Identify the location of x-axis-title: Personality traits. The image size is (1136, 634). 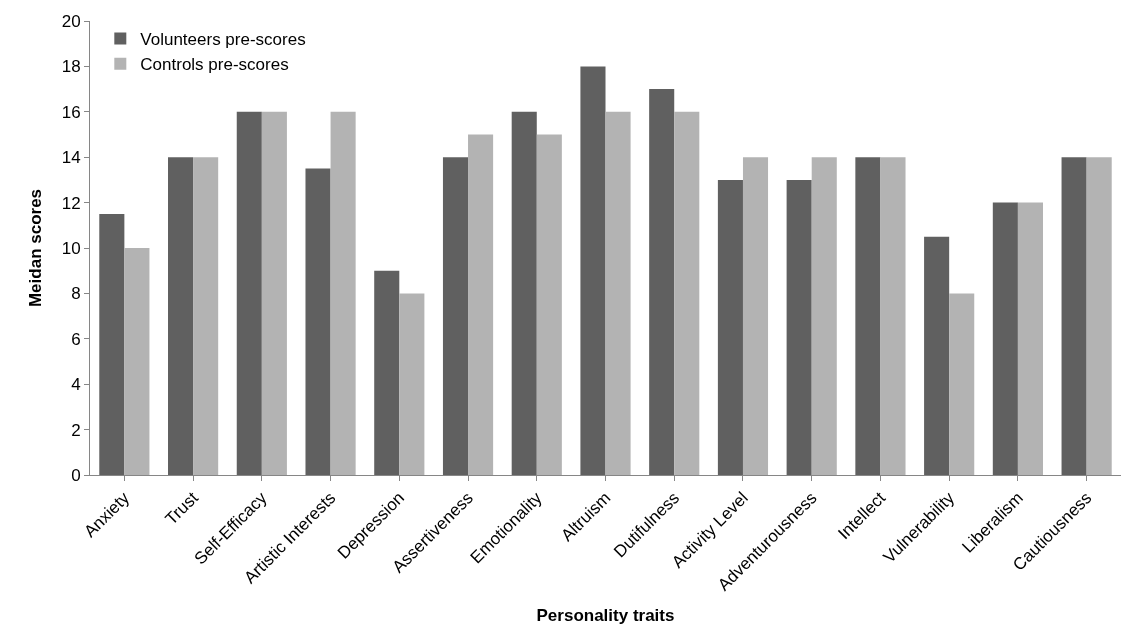
(605, 616).